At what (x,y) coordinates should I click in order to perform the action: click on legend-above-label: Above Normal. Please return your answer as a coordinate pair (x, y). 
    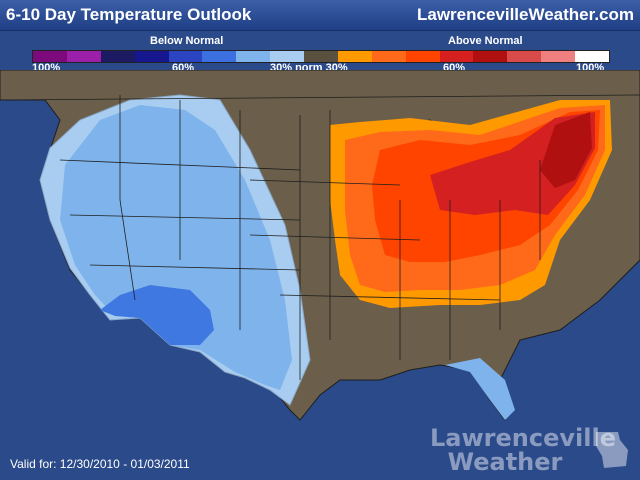
    Looking at the image, I should click on (485, 41).